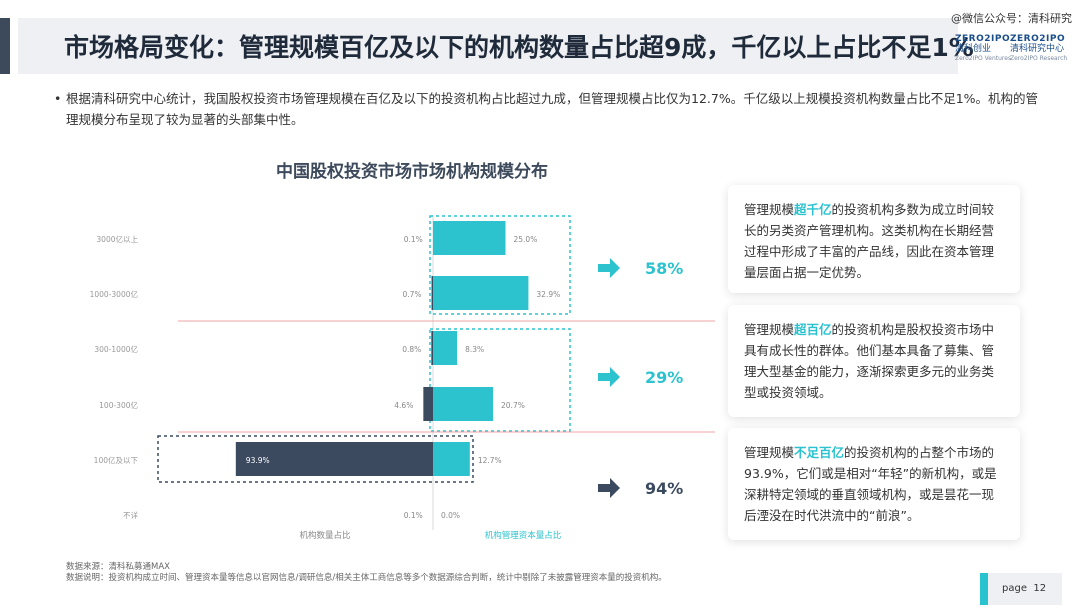 This screenshot has width=1080, height=608. I want to click on right-value-label: 8.3%, so click(474, 349).